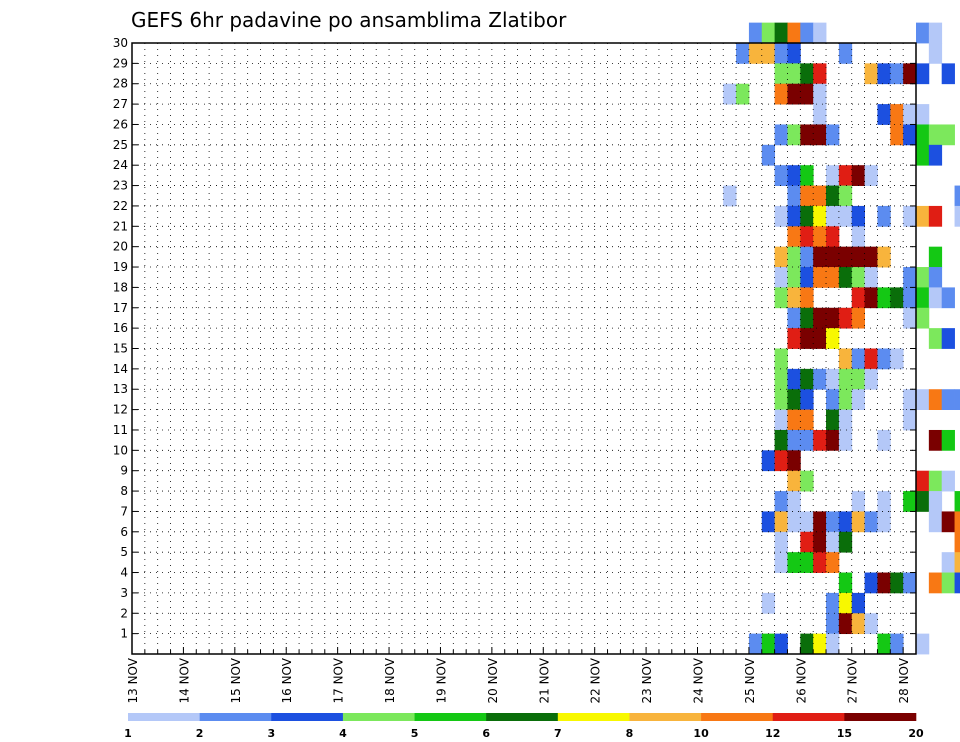 The image size is (960, 742). Describe the element at coordinates (801, 680) in the screenshot. I see `x-tick-label: 26 NOV` at that location.